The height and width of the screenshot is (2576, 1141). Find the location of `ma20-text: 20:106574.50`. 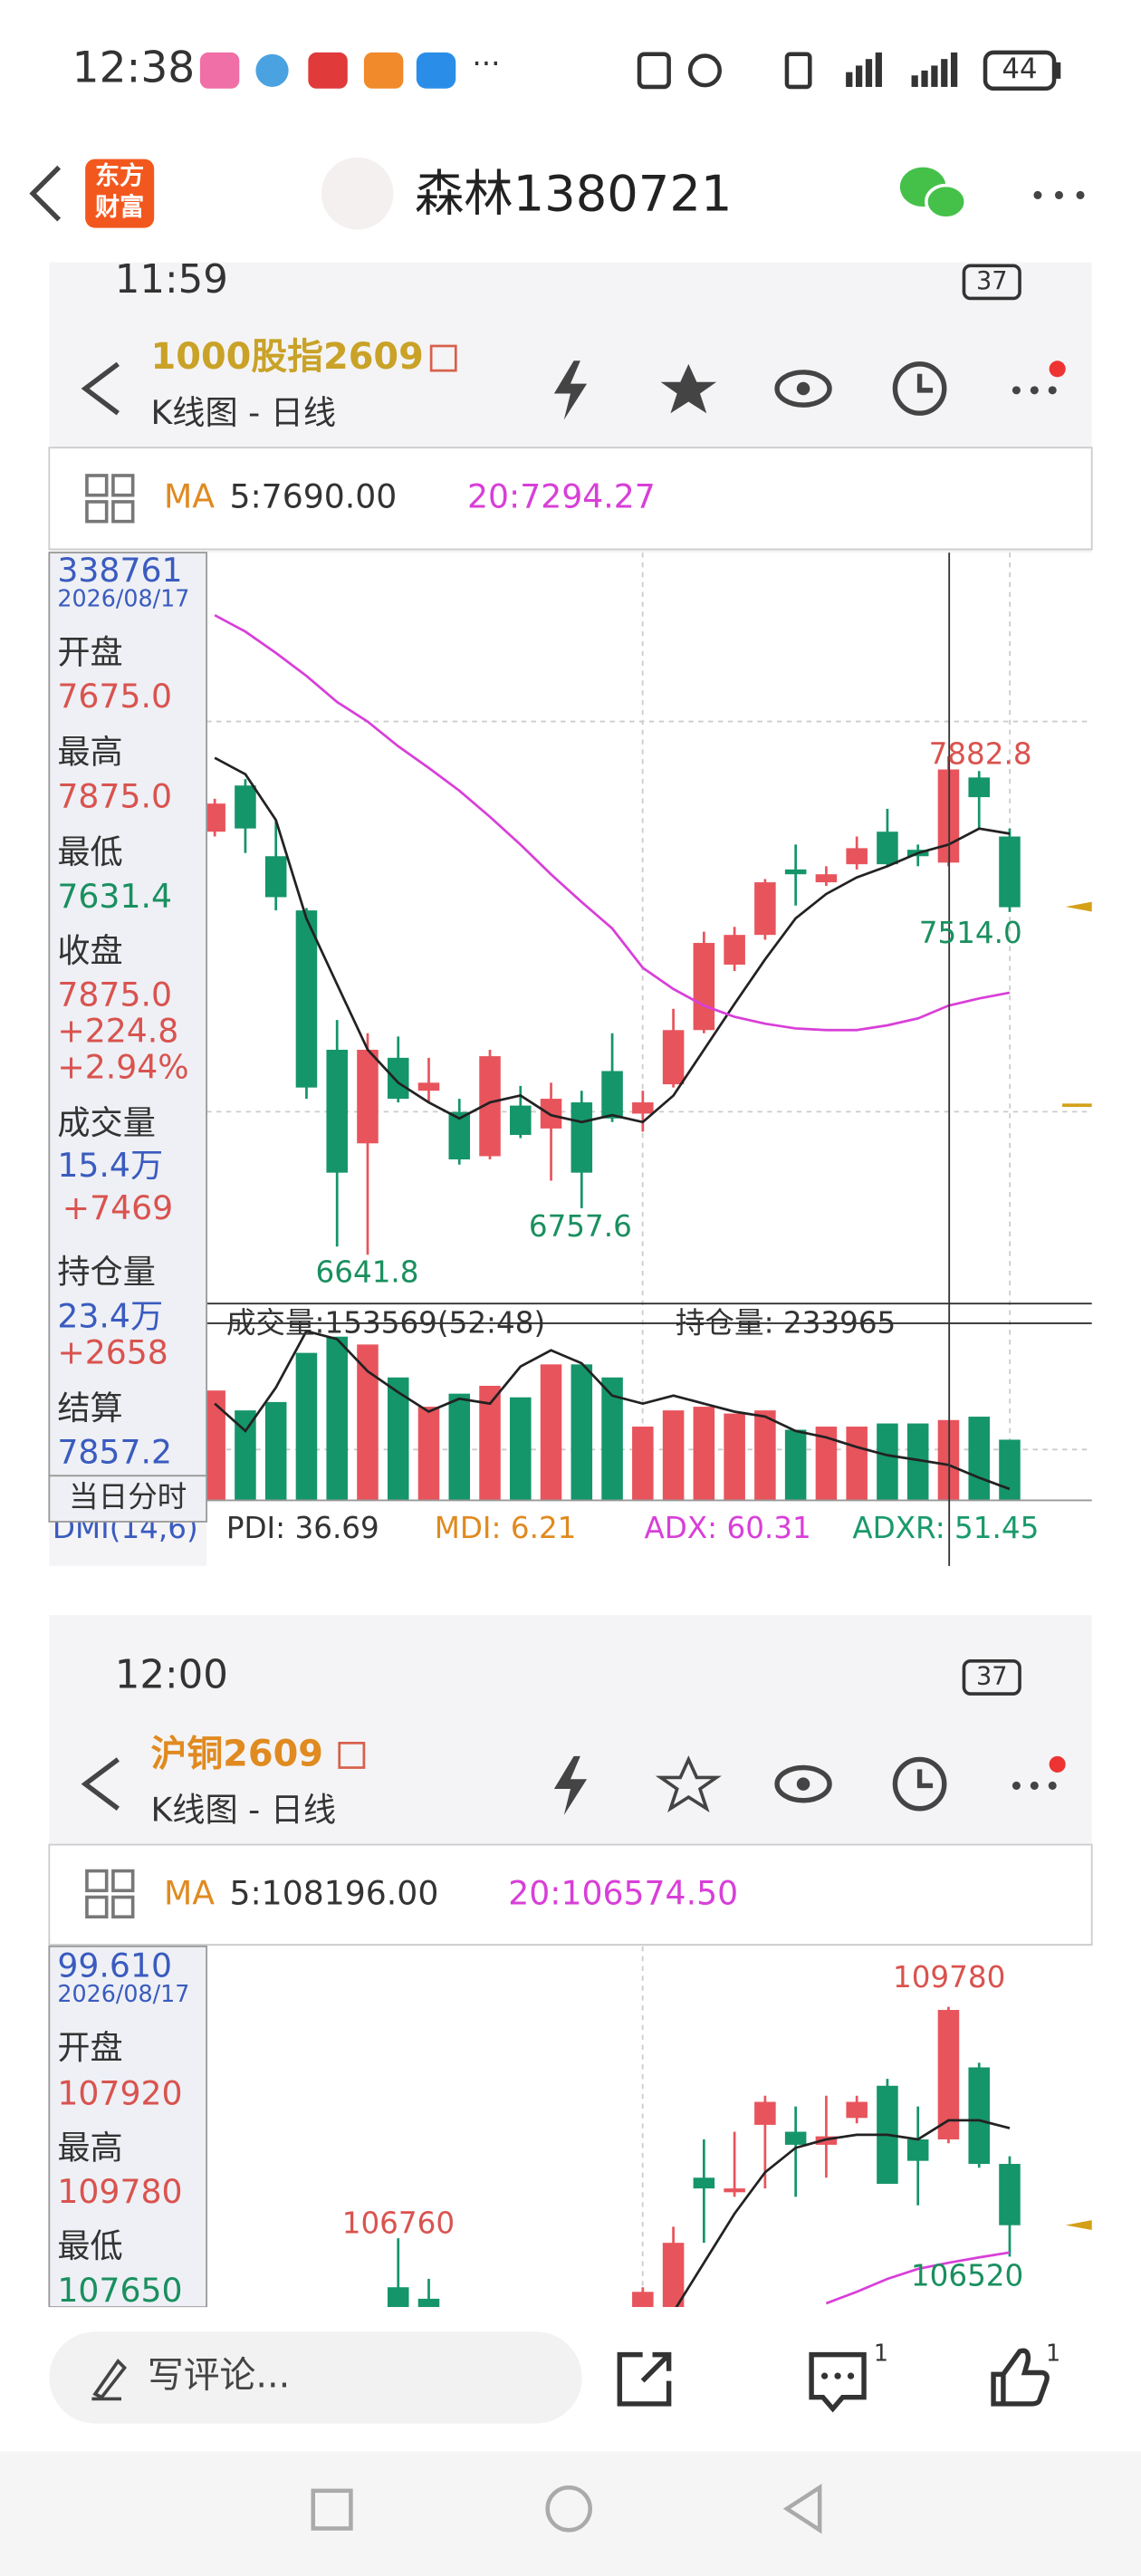

ma20-text: 20:106574.50 is located at coordinates (623, 1893).